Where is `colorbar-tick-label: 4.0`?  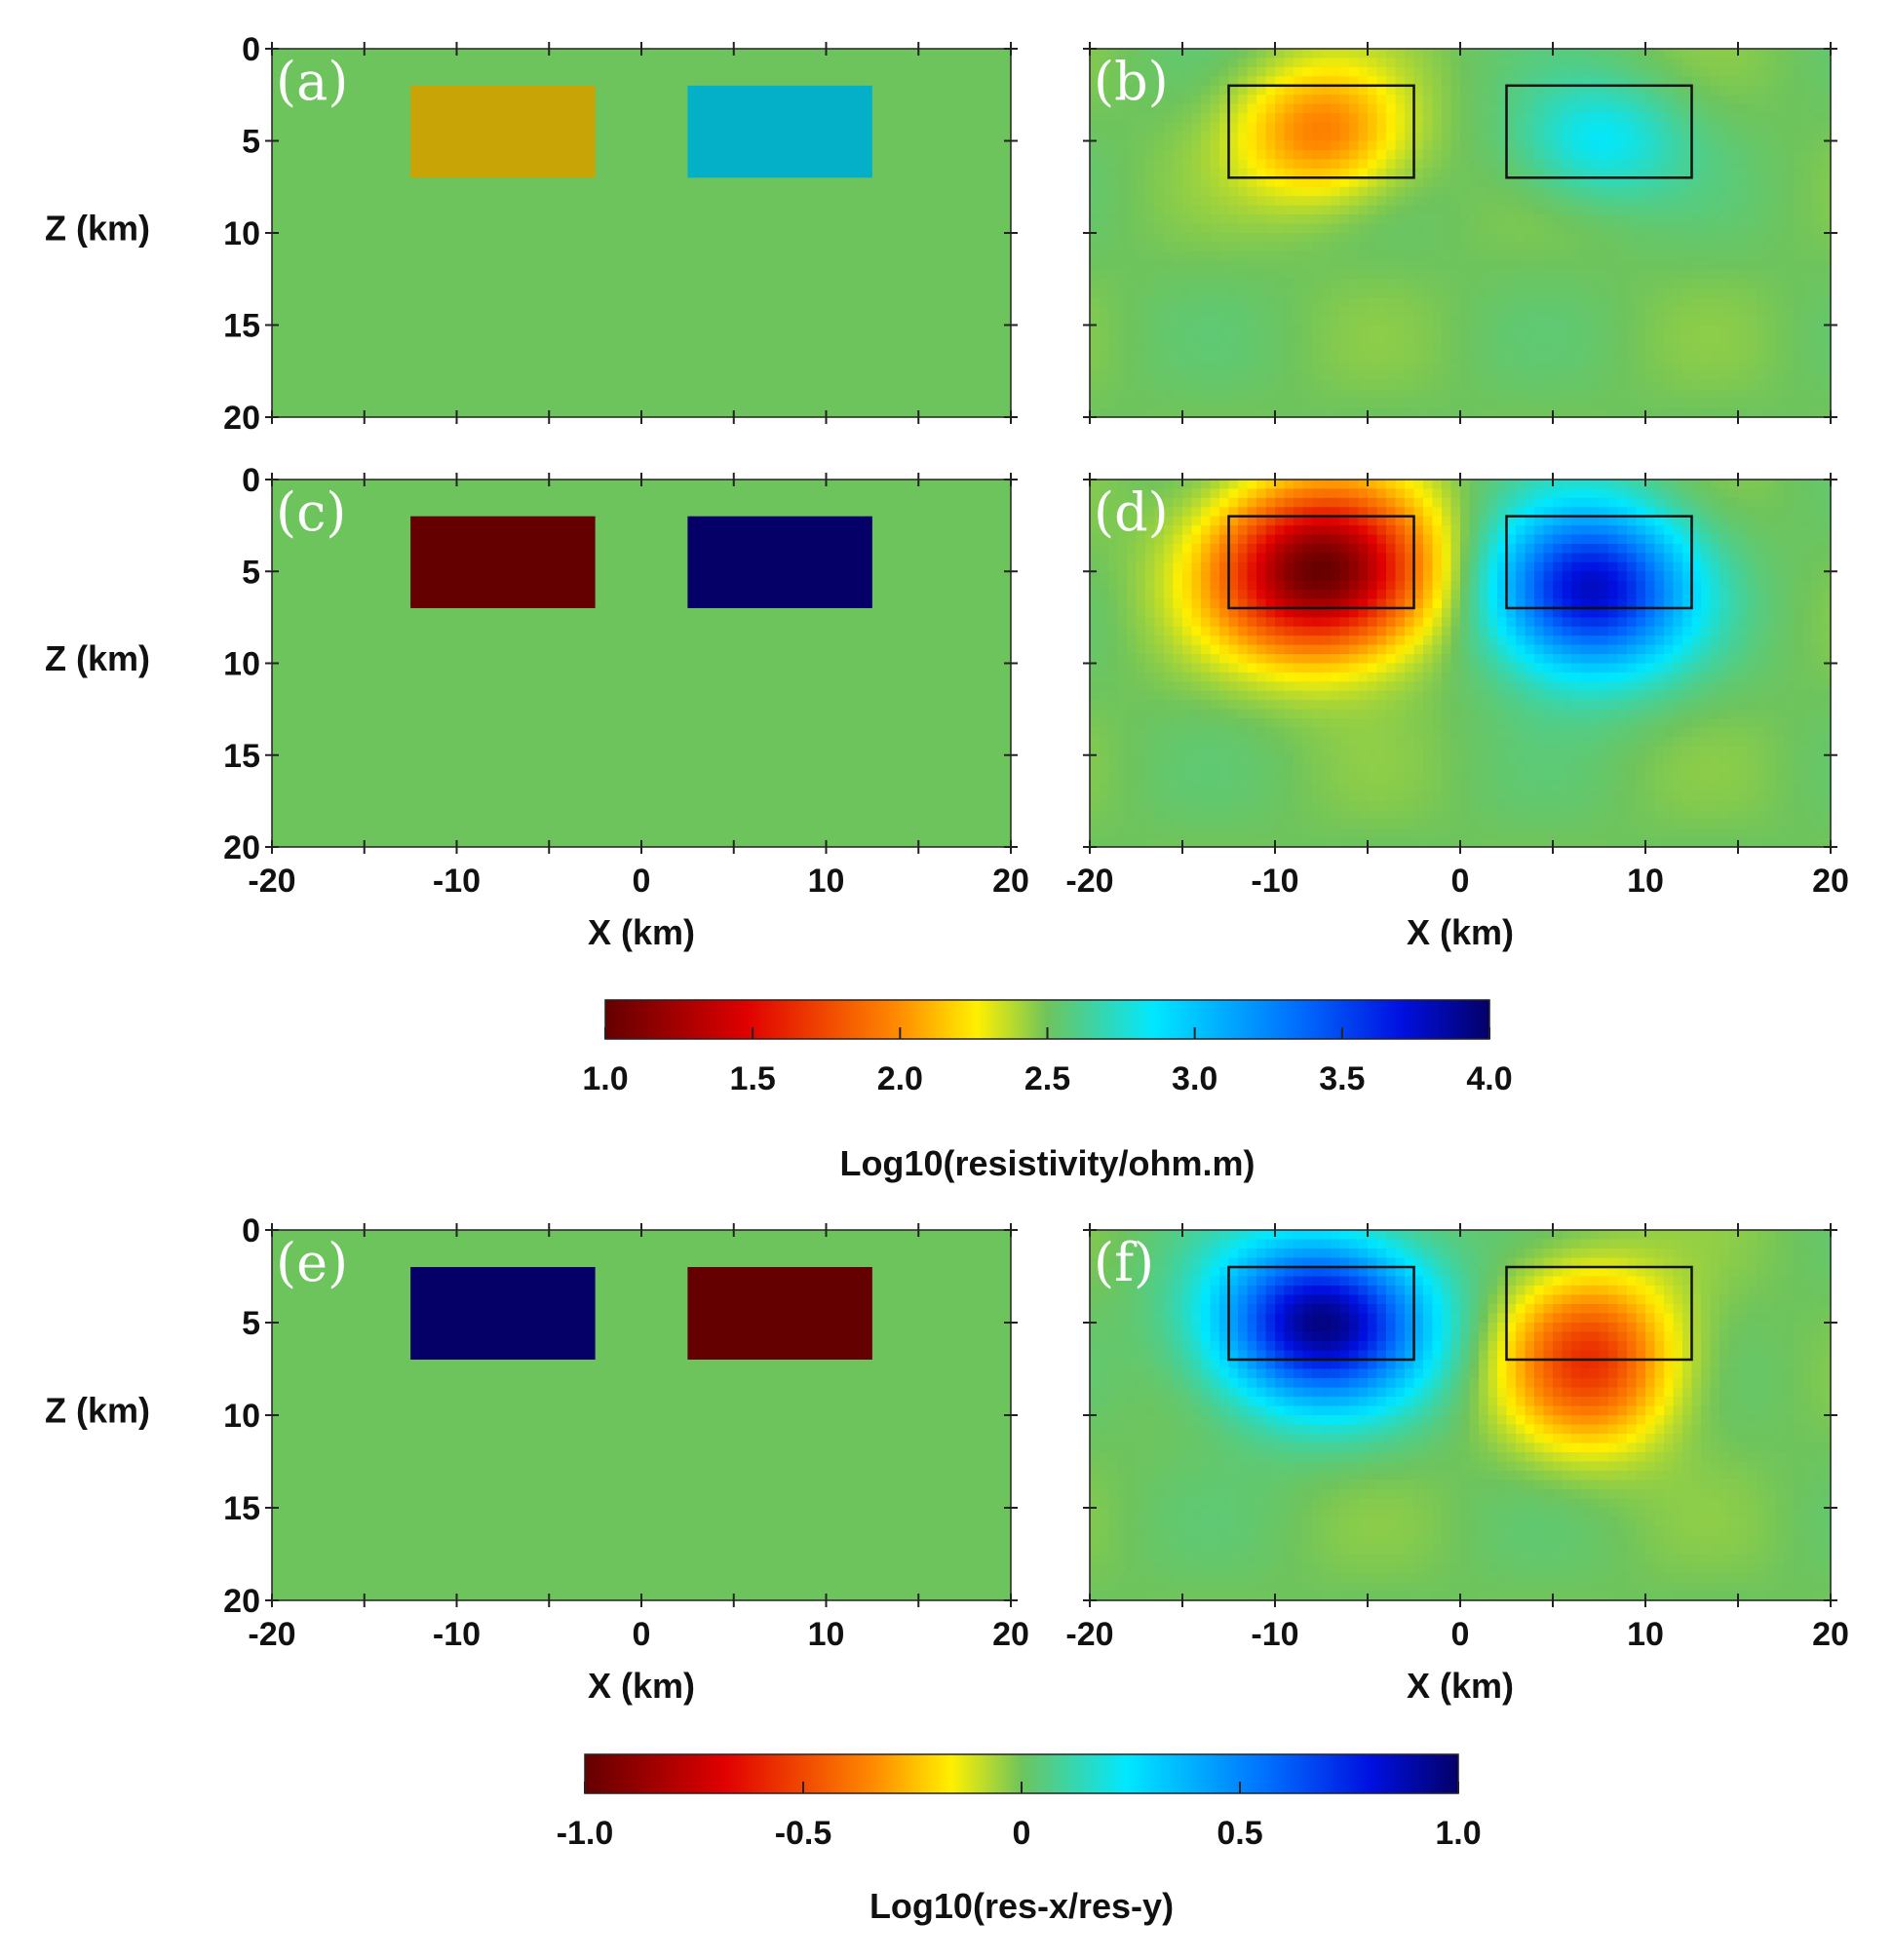 colorbar-tick-label: 4.0 is located at coordinates (1489, 1078).